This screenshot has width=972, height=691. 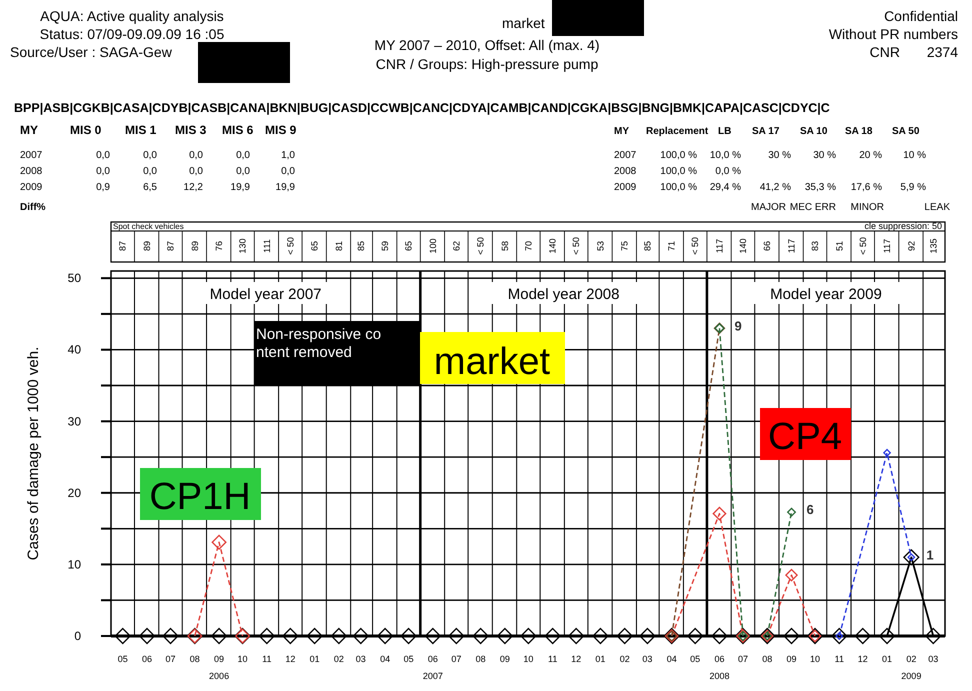 I want to click on text: Without PR numbers, so click(x=893, y=34).